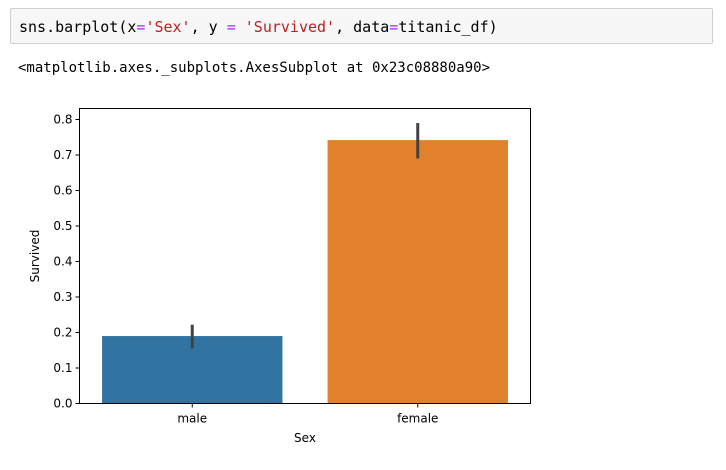  Describe the element at coordinates (62, 120) in the screenshot. I see `y-tick-label: 0.8` at that location.